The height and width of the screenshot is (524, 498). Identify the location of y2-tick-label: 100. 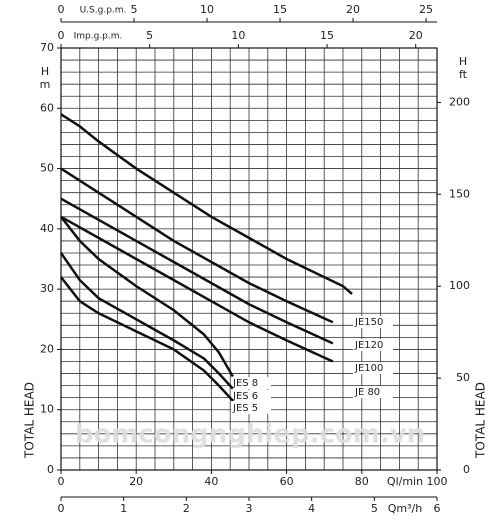
(459, 285).